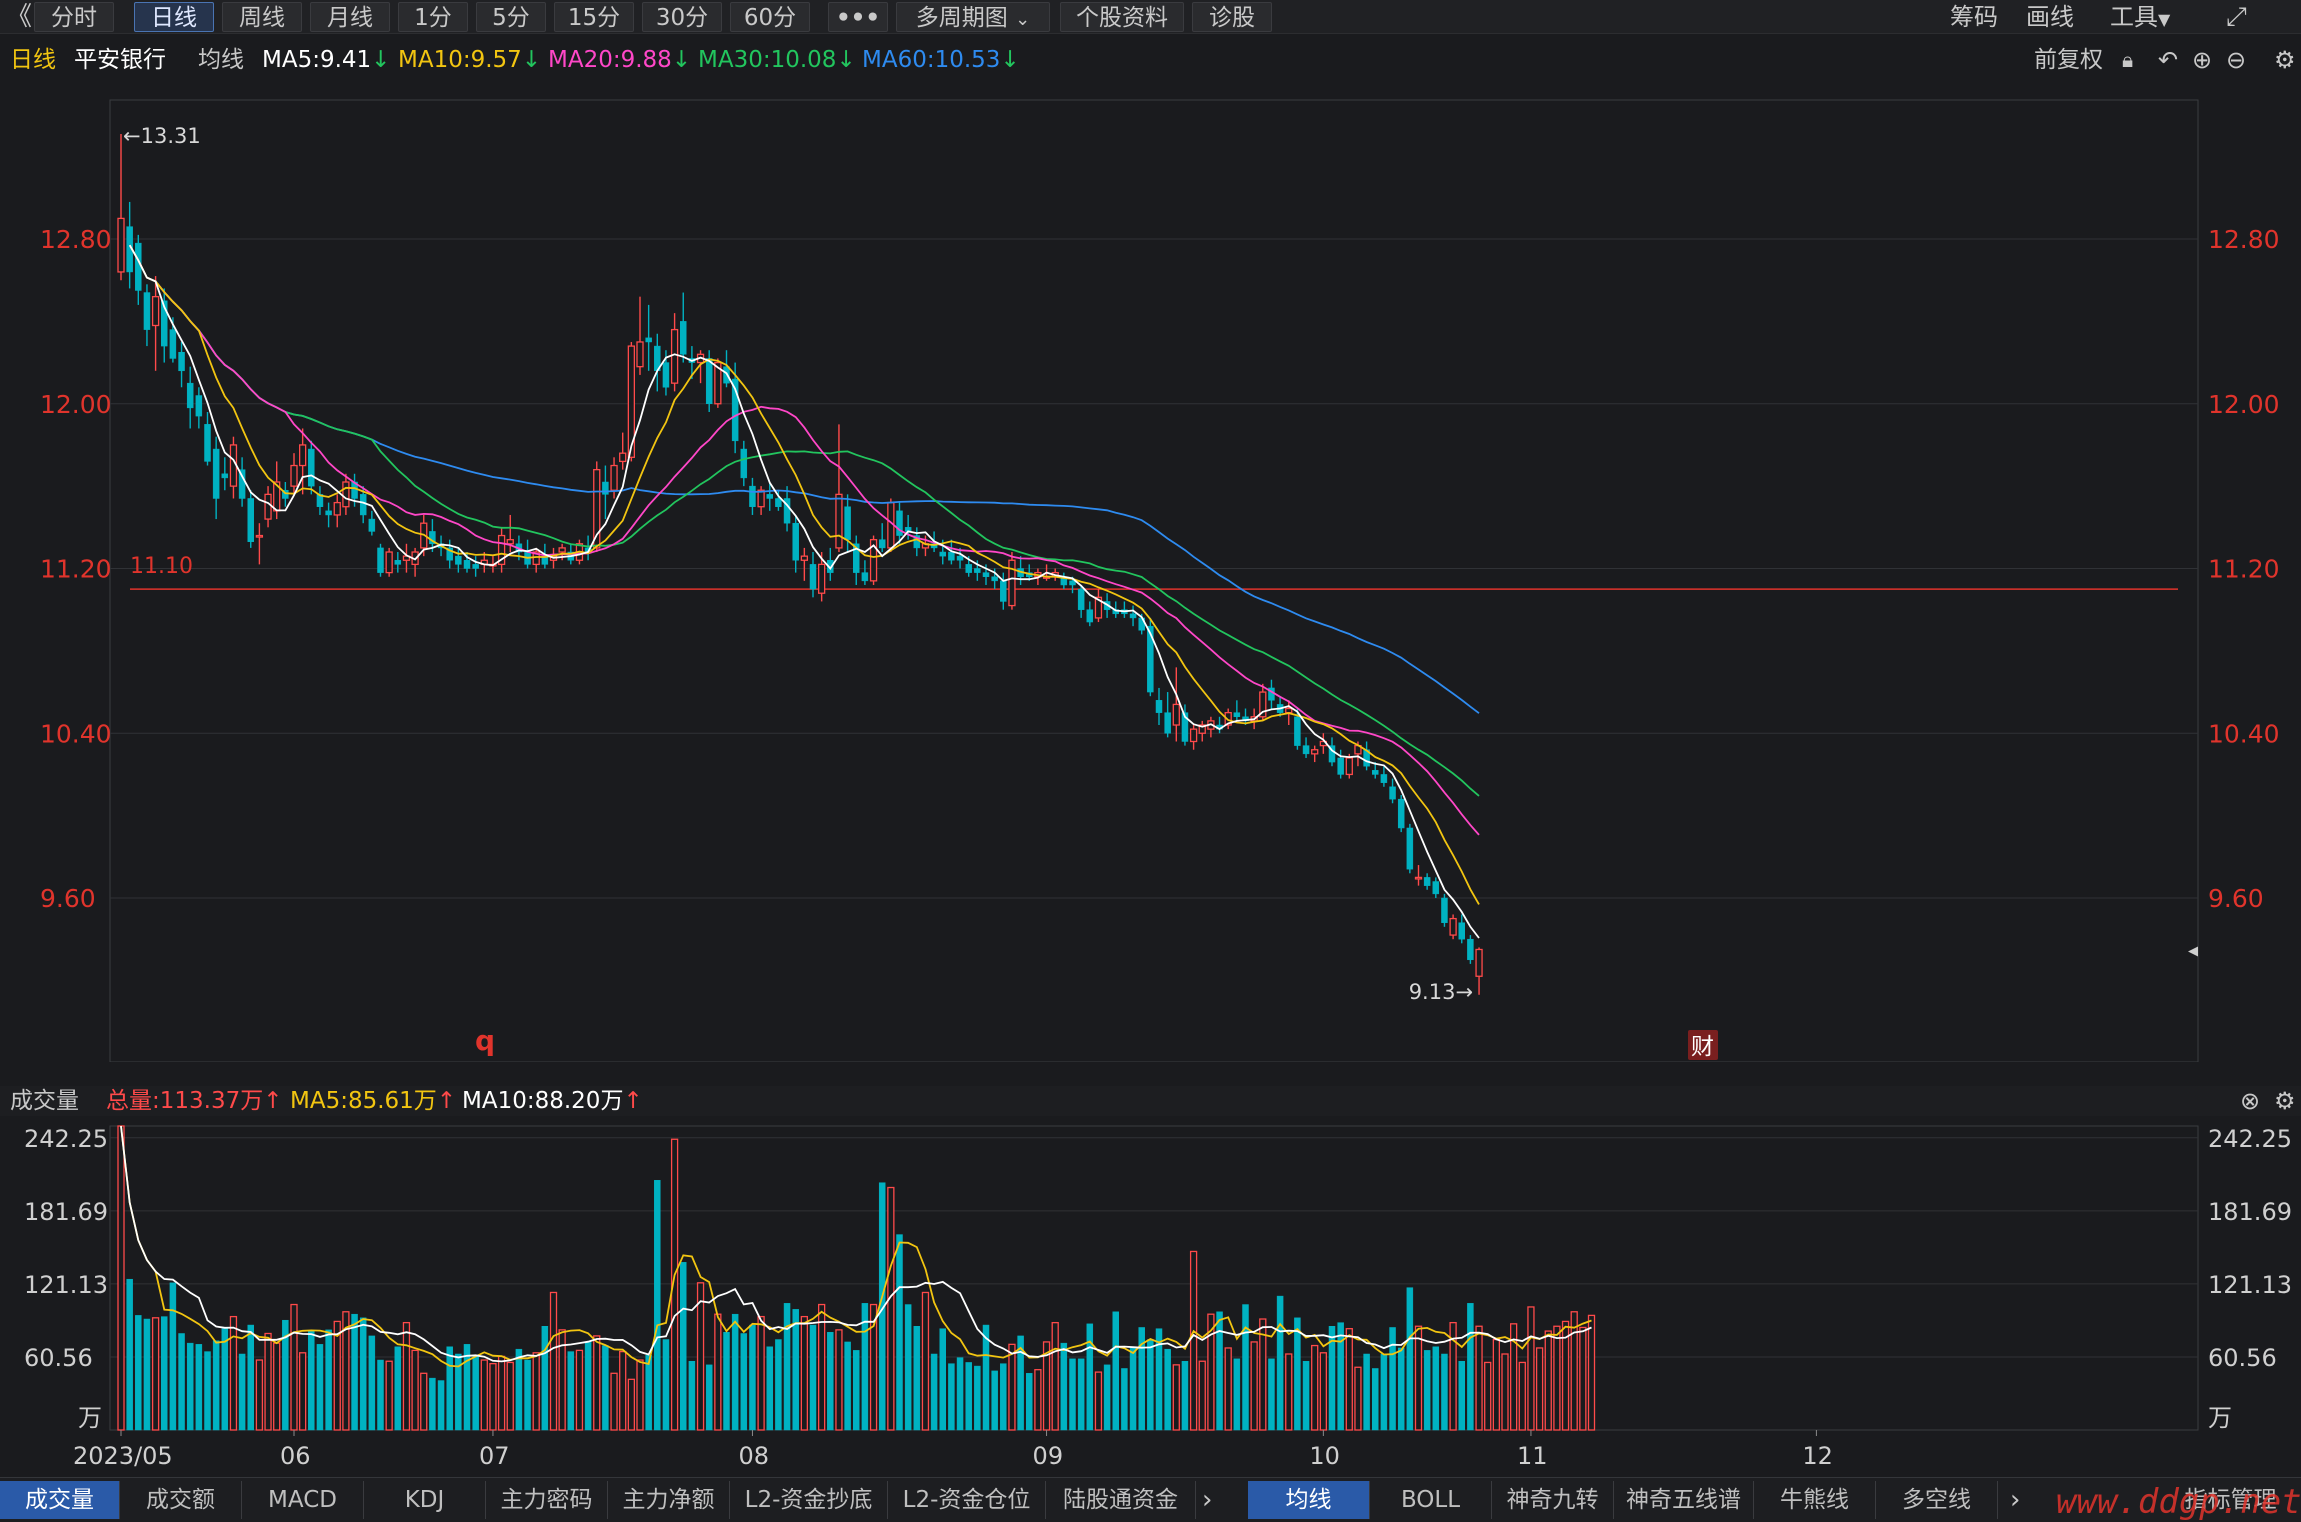 This screenshot has height=1522, width=2301. What do you see at coordinates (682, 17) in the screenshot?
I see `period-button-30min: 30分` at bounding box center [682, 17].